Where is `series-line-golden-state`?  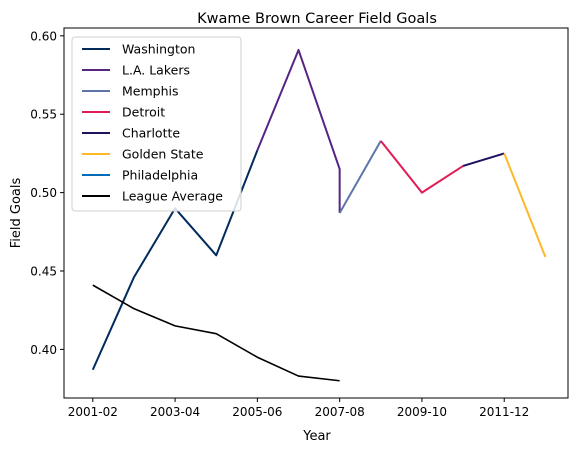
series-line-golden-state is located at coordinates (525, 205).